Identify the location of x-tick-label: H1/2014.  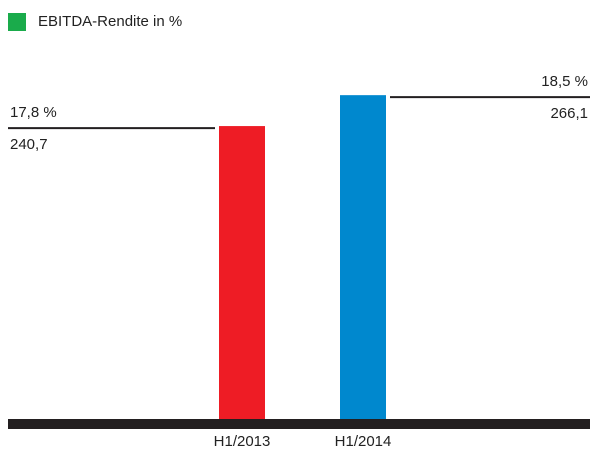
(363, 441).